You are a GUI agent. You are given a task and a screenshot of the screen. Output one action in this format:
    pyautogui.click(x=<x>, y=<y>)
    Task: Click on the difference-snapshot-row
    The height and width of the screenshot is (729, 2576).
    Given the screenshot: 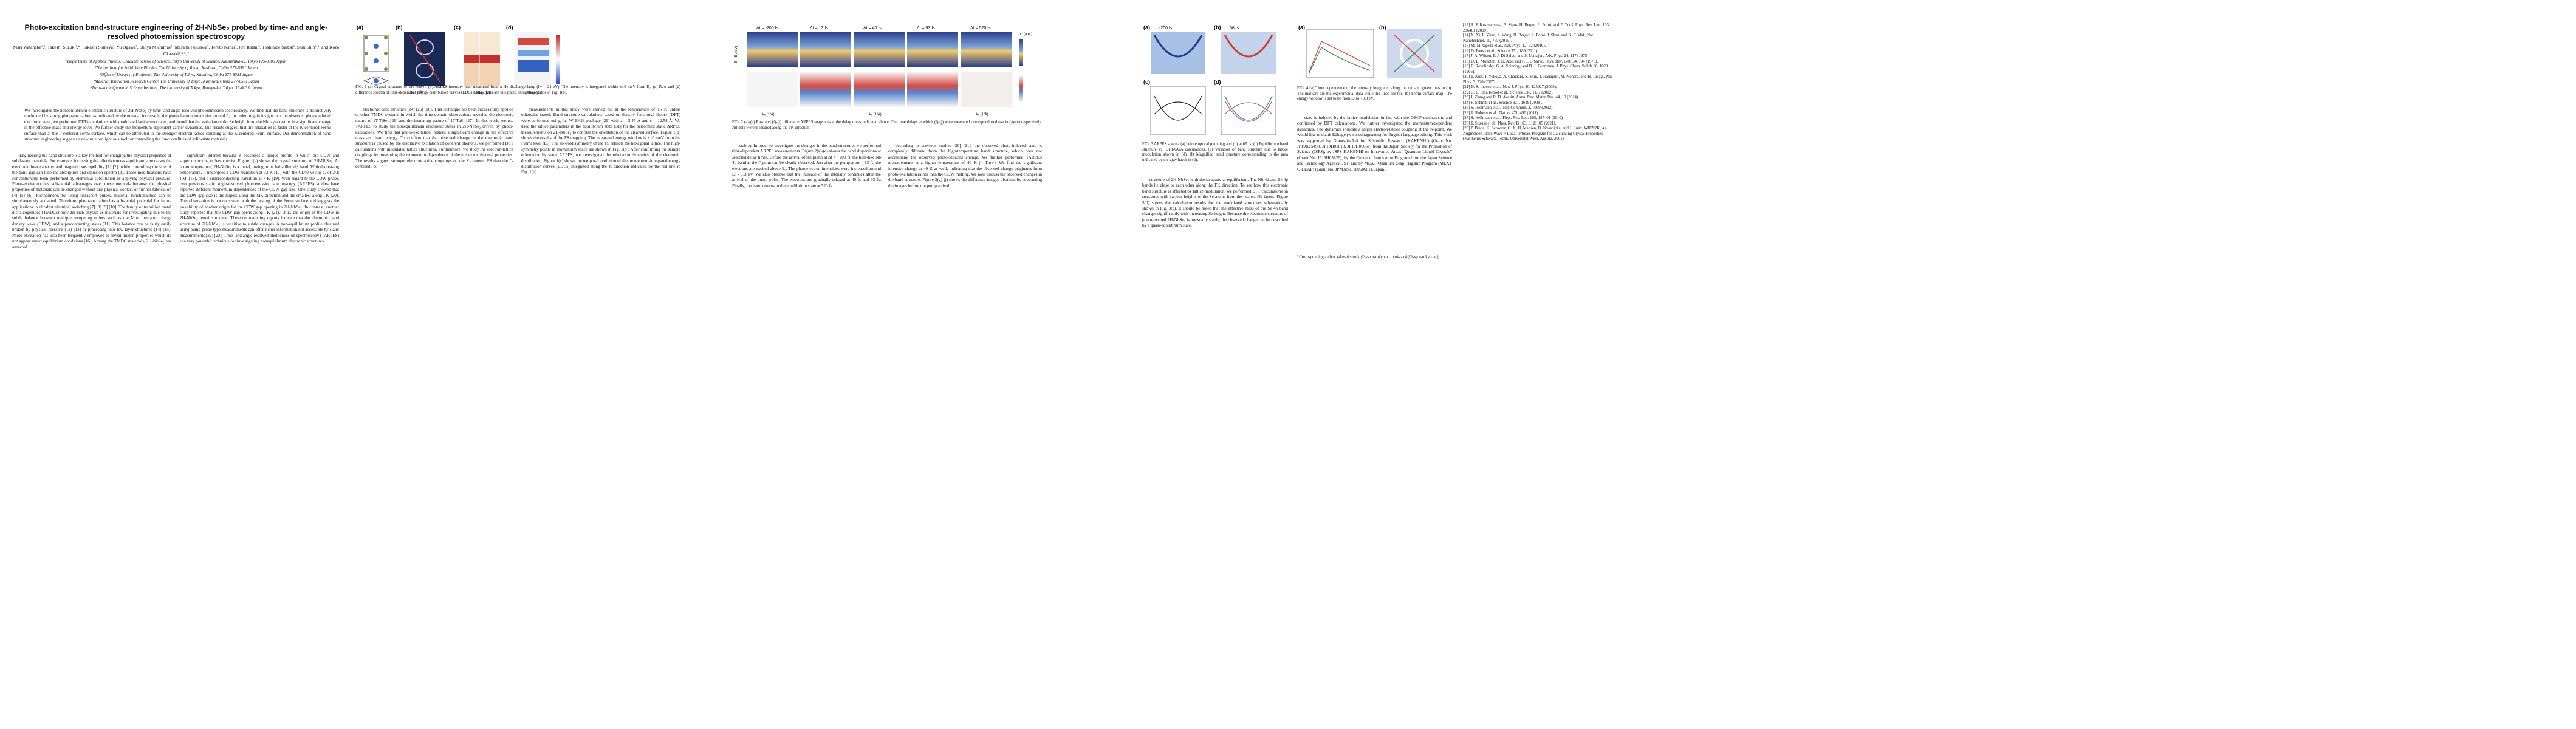 What is the action you would take?
    pyautogui.click(x=879, y=90)
    